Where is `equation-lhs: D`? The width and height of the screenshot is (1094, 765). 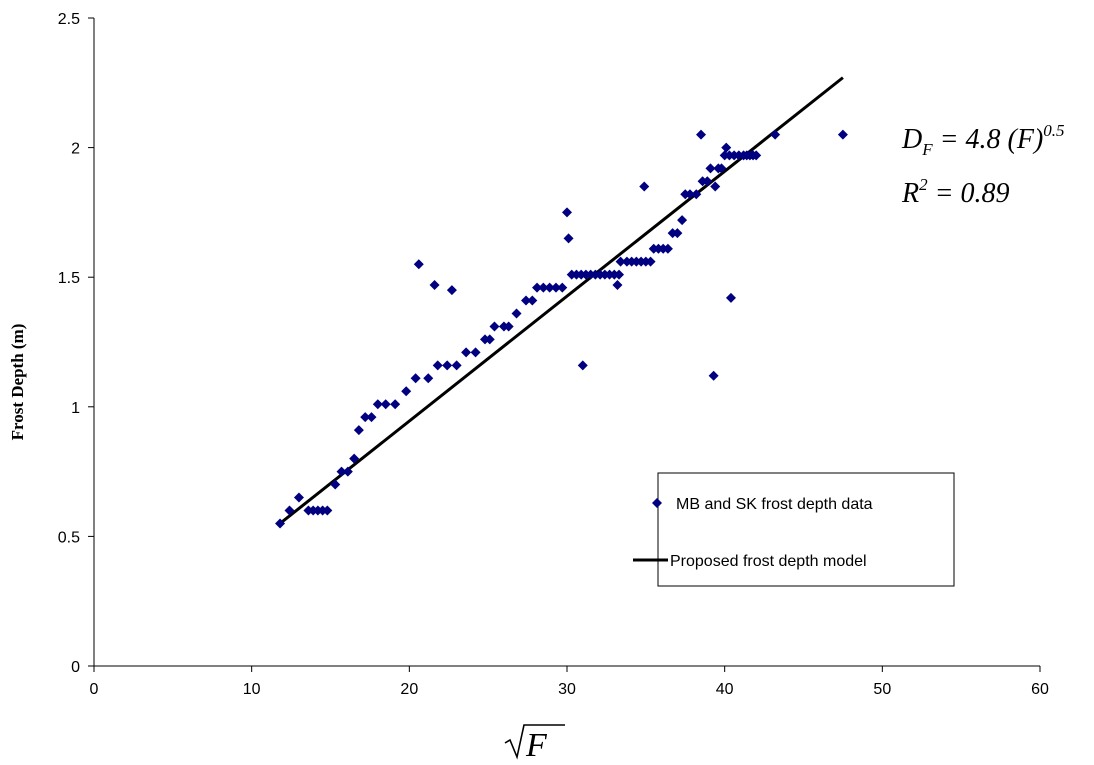
equation-lhs: D is located at coordinates (911, 139).